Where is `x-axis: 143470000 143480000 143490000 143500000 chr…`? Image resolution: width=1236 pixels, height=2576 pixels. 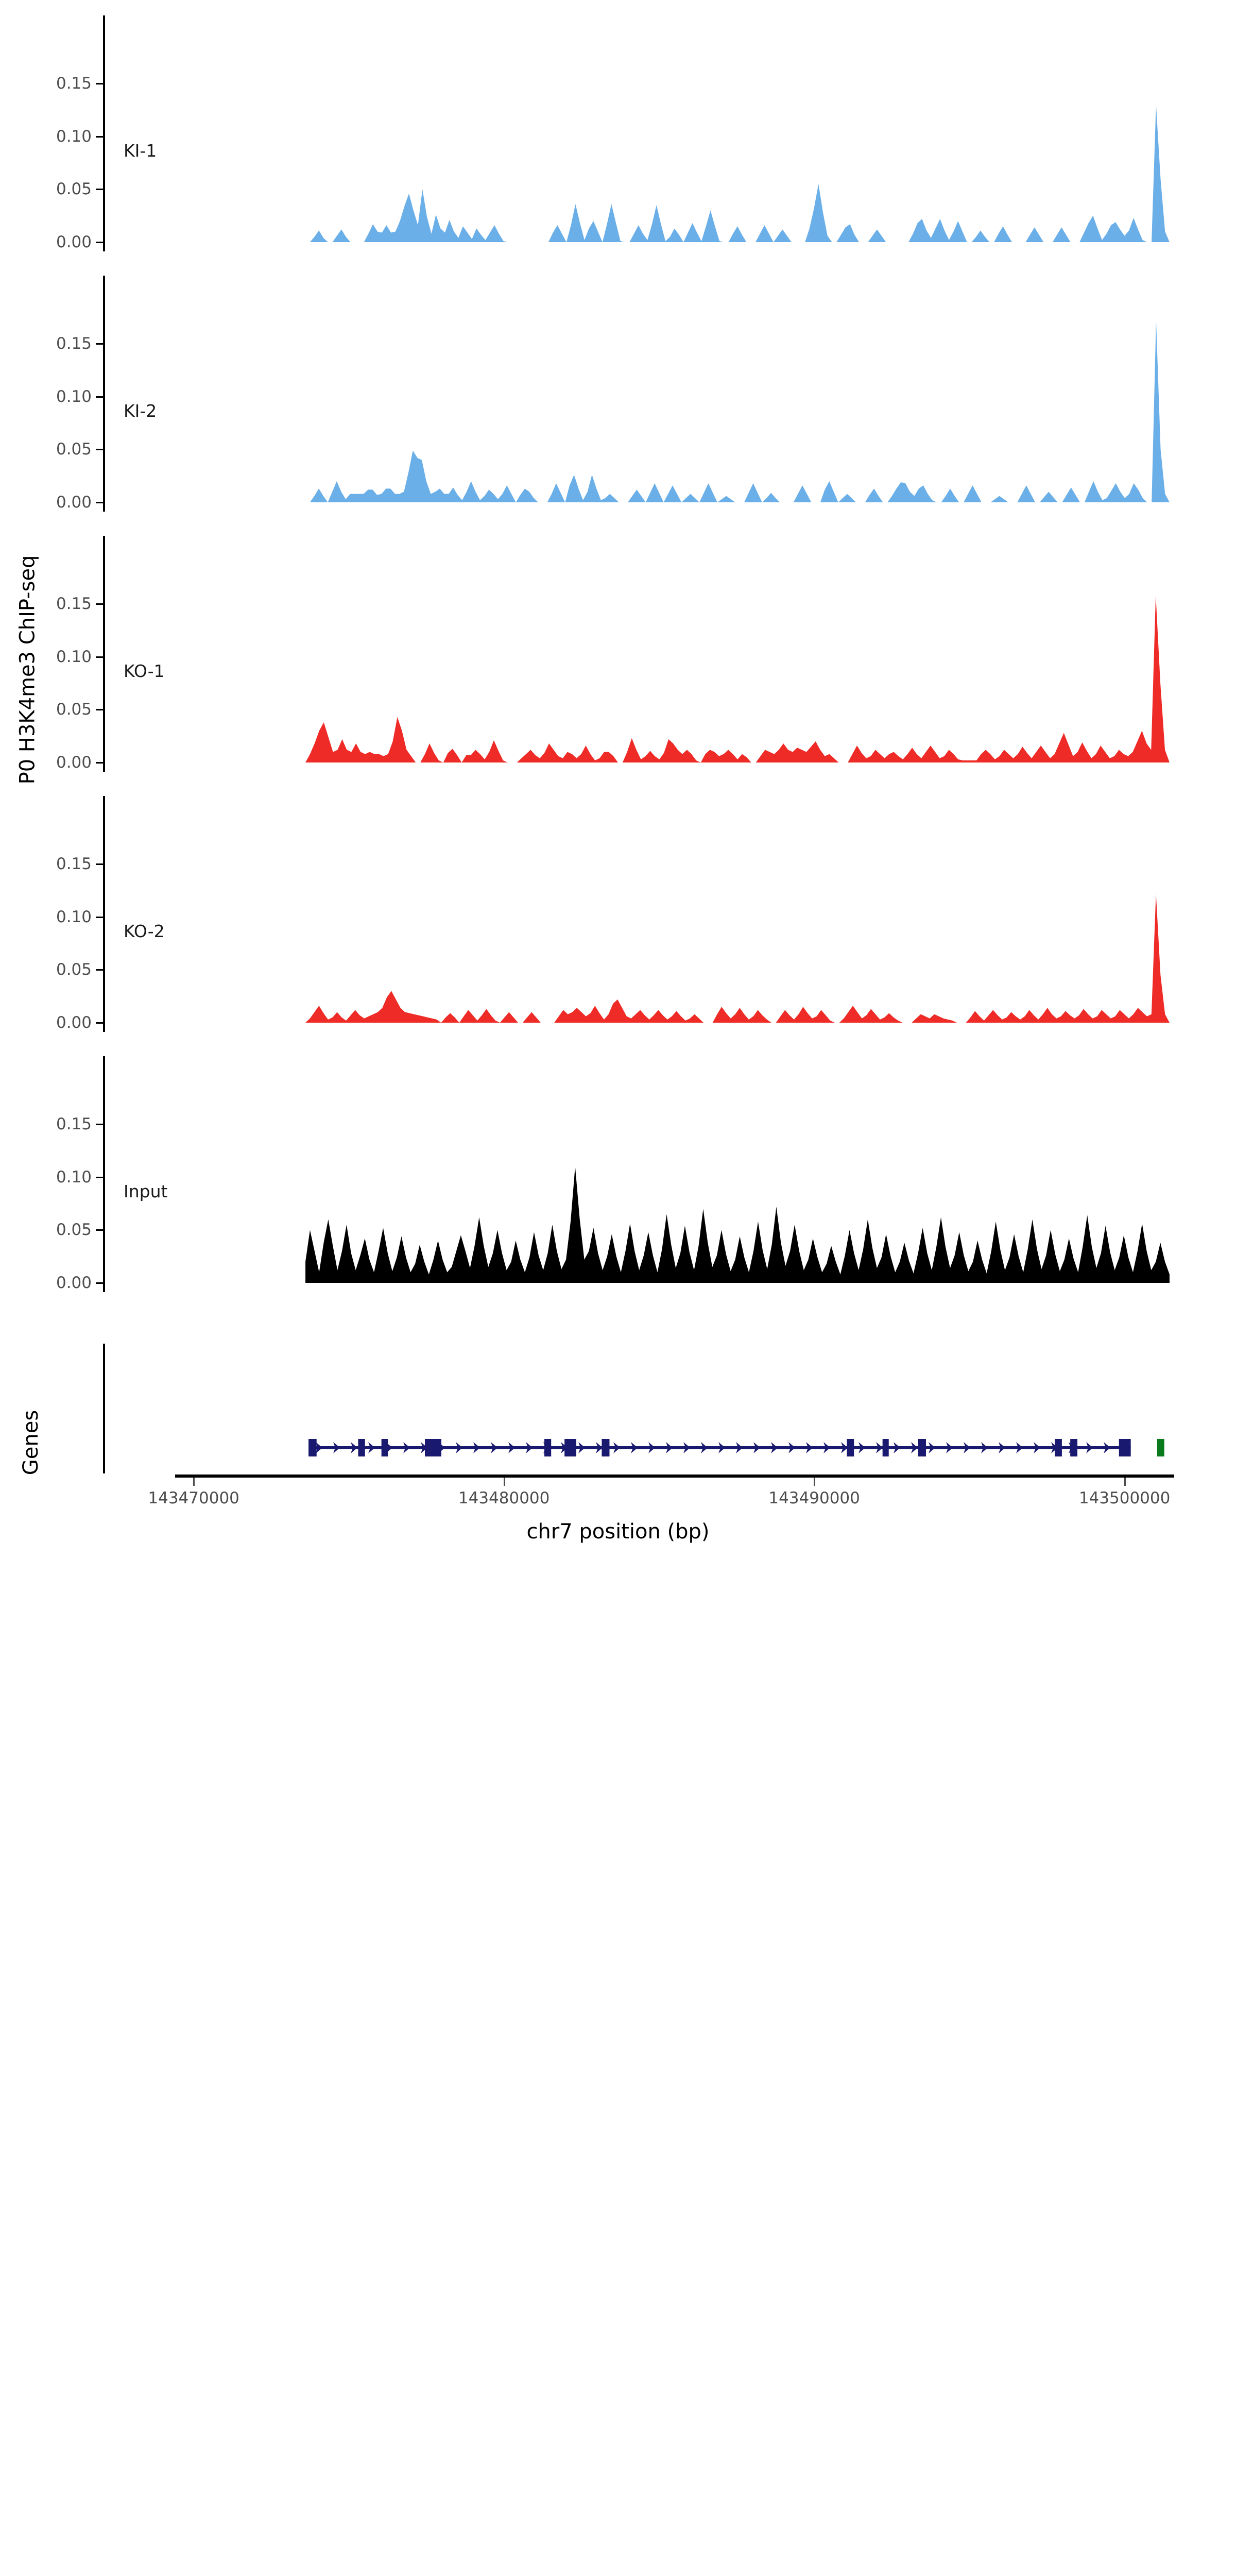 x-axis: 143470000 143480000 143490000 143500000 chr… is located at coordinates (618, 1511).